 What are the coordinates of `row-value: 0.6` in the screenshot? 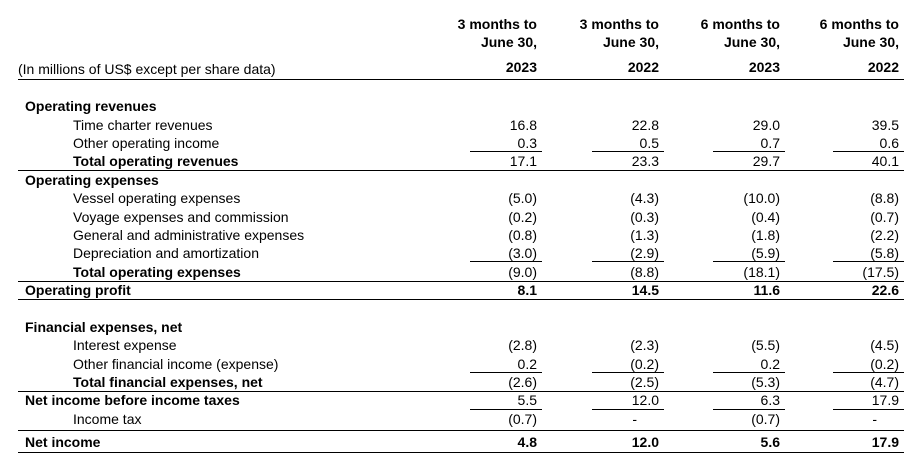 It's located at (889, 143).